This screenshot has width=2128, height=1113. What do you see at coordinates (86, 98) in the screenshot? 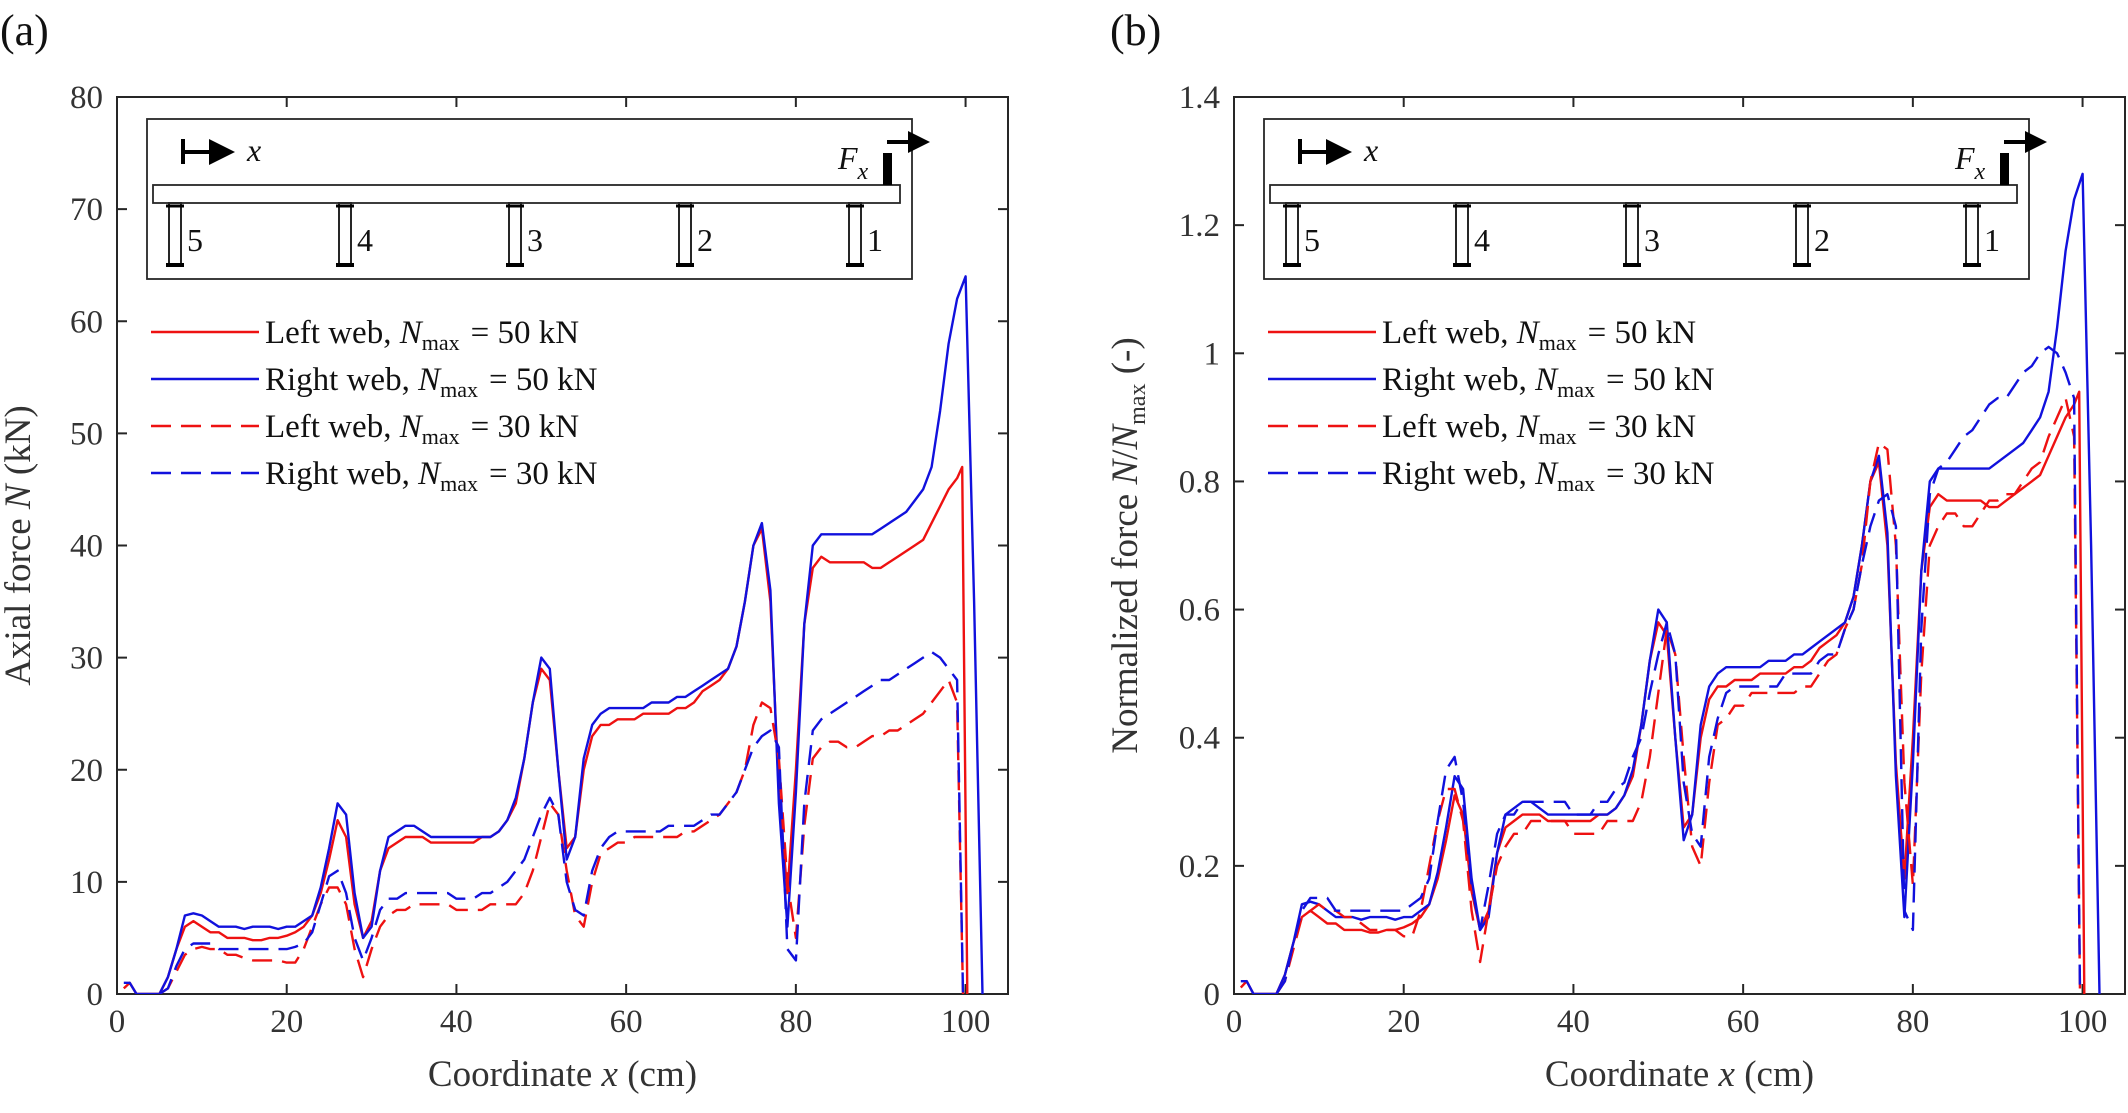
I see `y-tick-label: 80` at bounding box center [86, 98].